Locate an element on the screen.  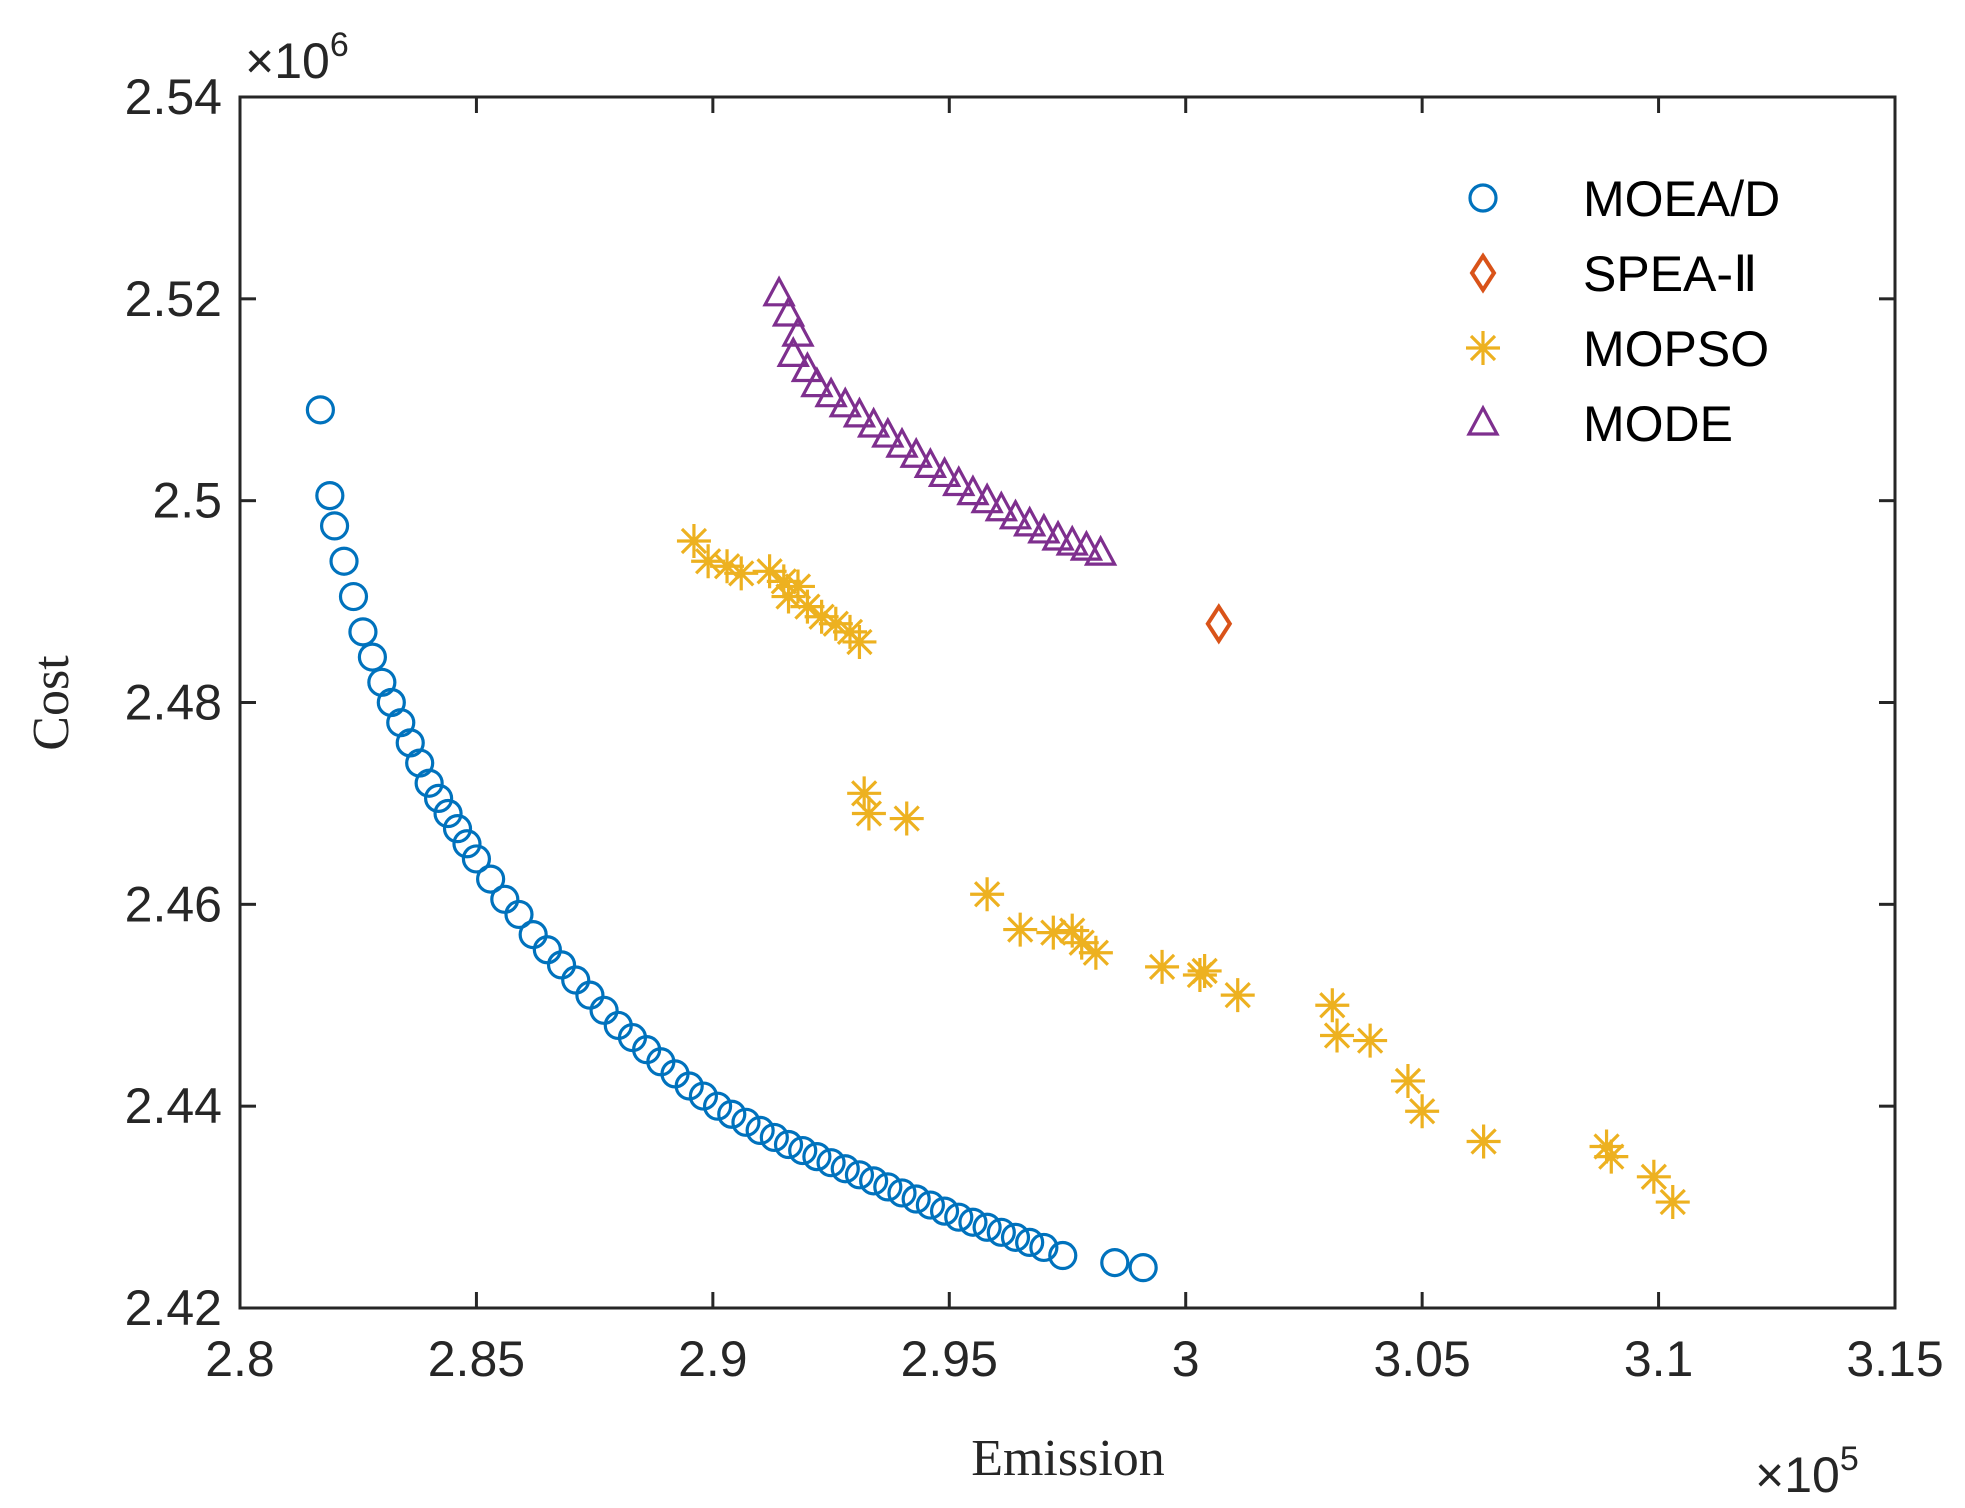
x-tick-label: 3.1 is located at coordinates (1659, 1359).